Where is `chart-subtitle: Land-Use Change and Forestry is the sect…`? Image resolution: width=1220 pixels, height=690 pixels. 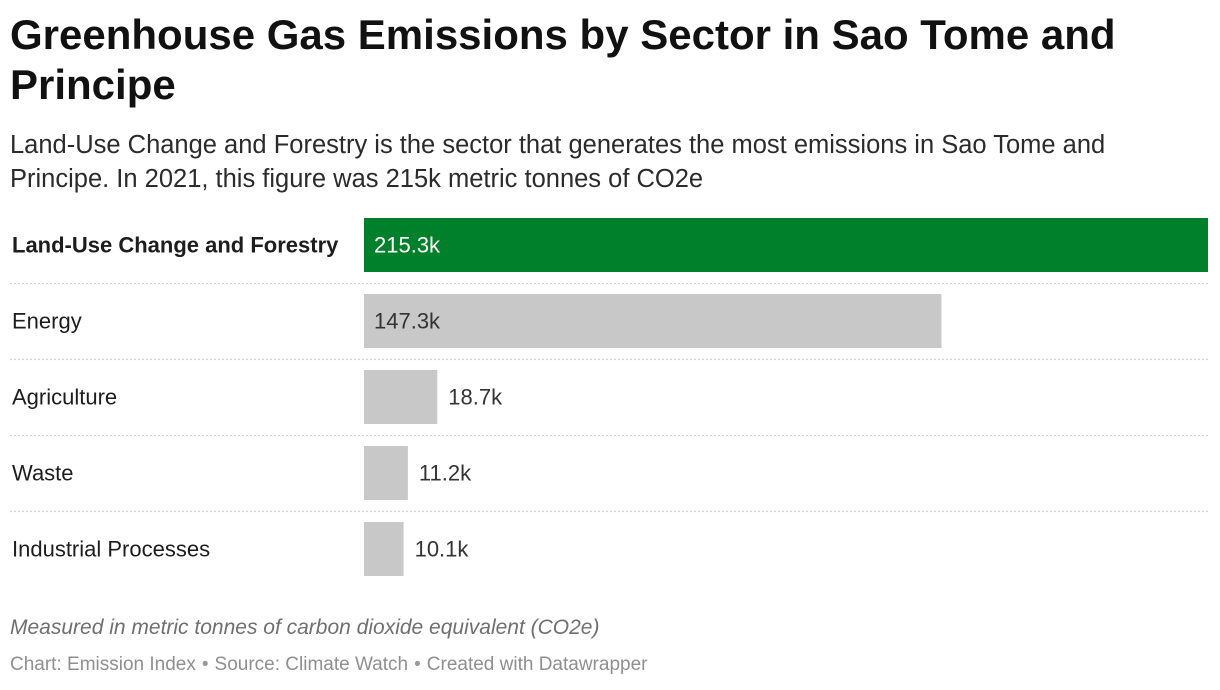
chart-subtitle: Land-Use Change and Forestry is the sect… is located at coordinates (558, 162).